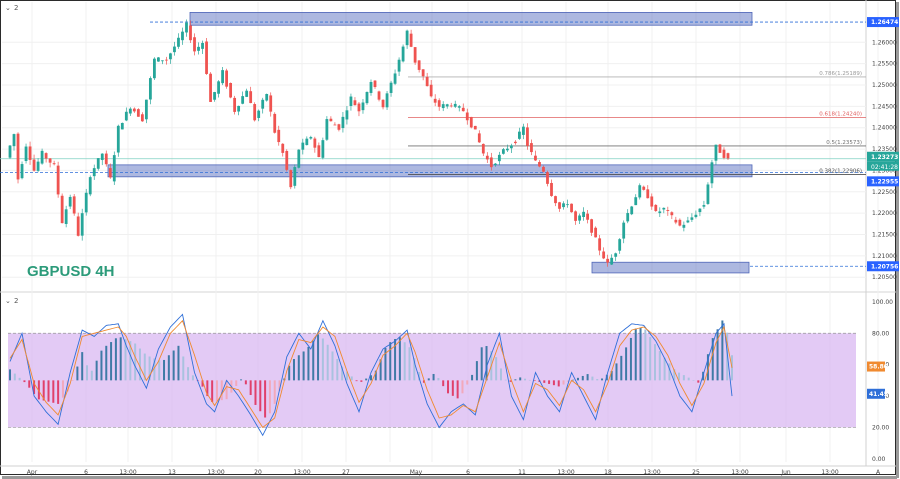 Image resolution: width=900 pixels, height=479 pixels. I want to click on osc-orange-badge, so click(876, 366).